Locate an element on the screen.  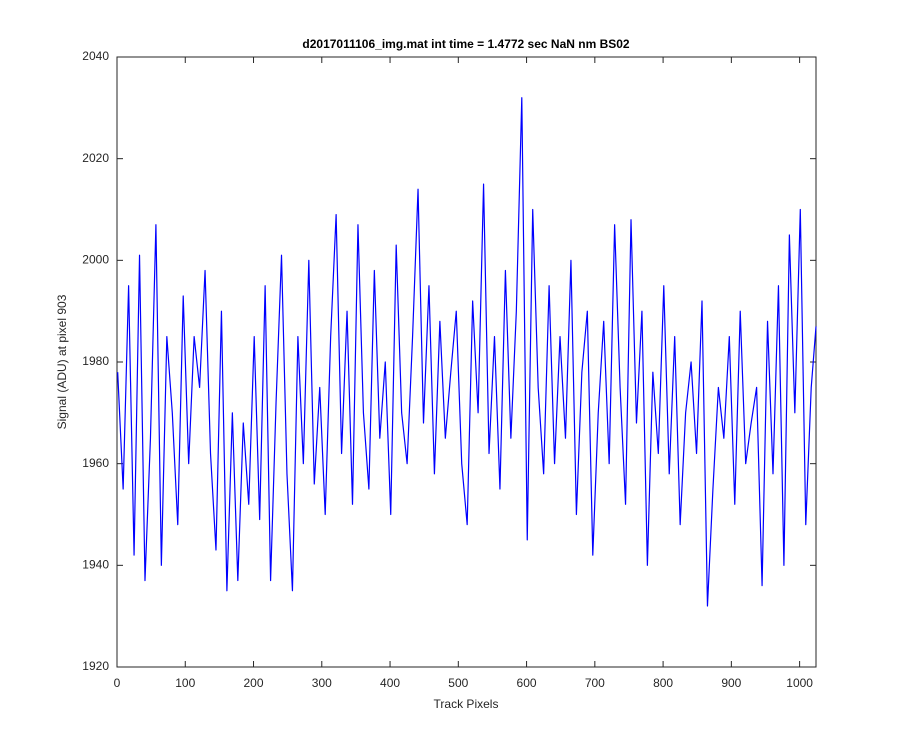
y-tick-label: 2040 is located at coordinates (95, 56).